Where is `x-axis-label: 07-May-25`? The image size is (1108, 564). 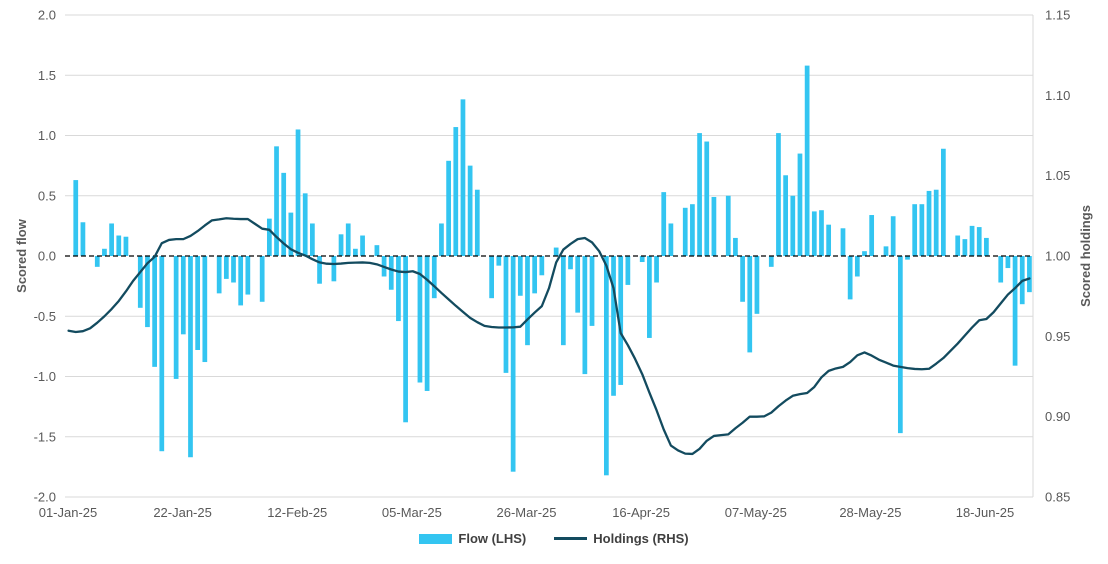
x-axis-label: 07-May-25 is located at coordinates (756, 512).